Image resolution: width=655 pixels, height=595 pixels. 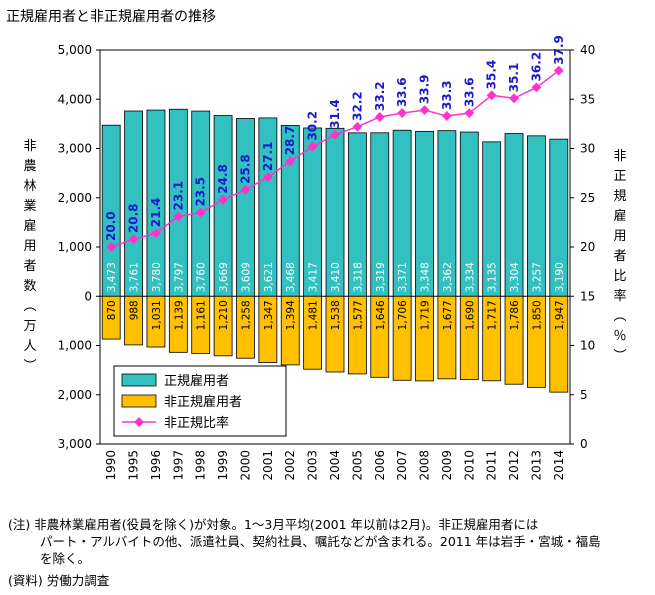 What do you see at coordinates (111, 226) in the screenshot?
I see `ratio-label: 20.0` at bounding box center [111, 226].